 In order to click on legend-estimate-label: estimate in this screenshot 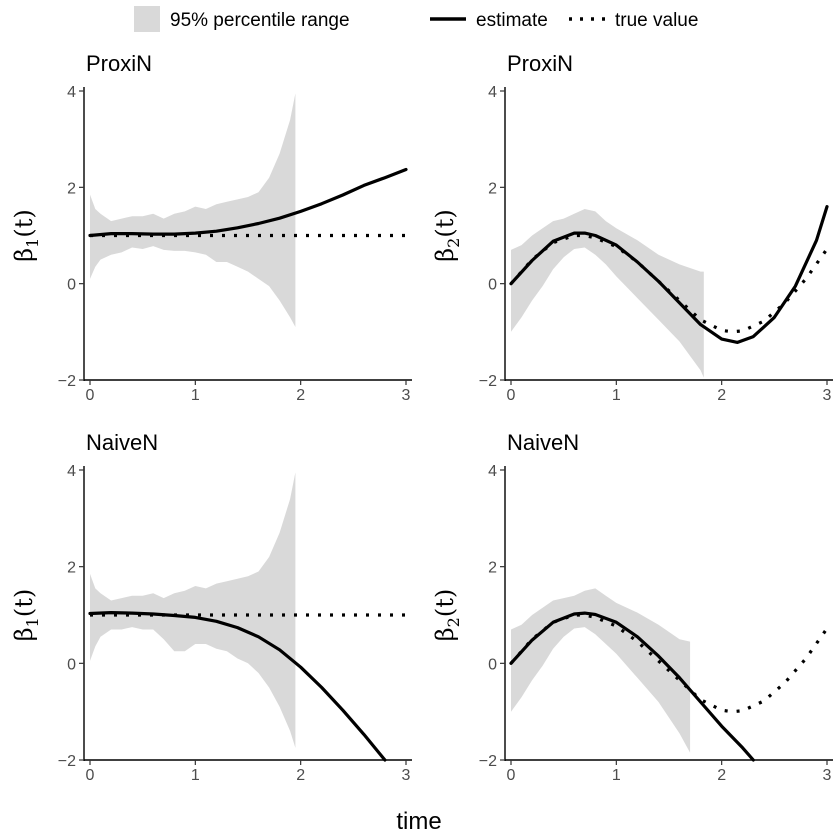, I will do `click(512, 20)`.